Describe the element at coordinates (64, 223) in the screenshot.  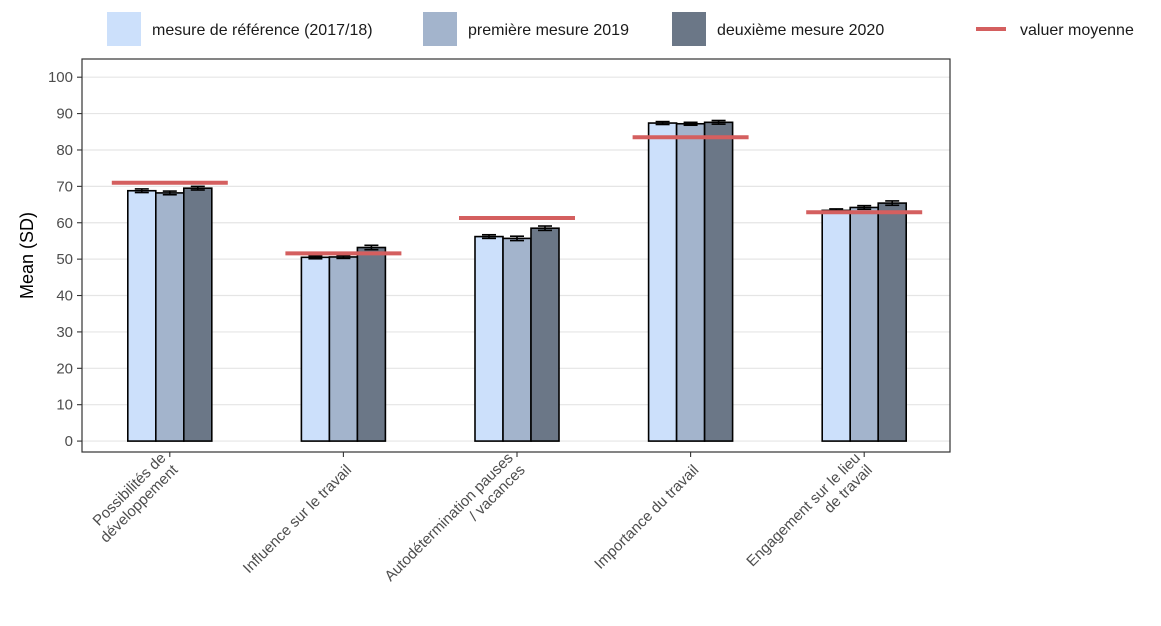
I see `y-tick-label: 60` at that location.